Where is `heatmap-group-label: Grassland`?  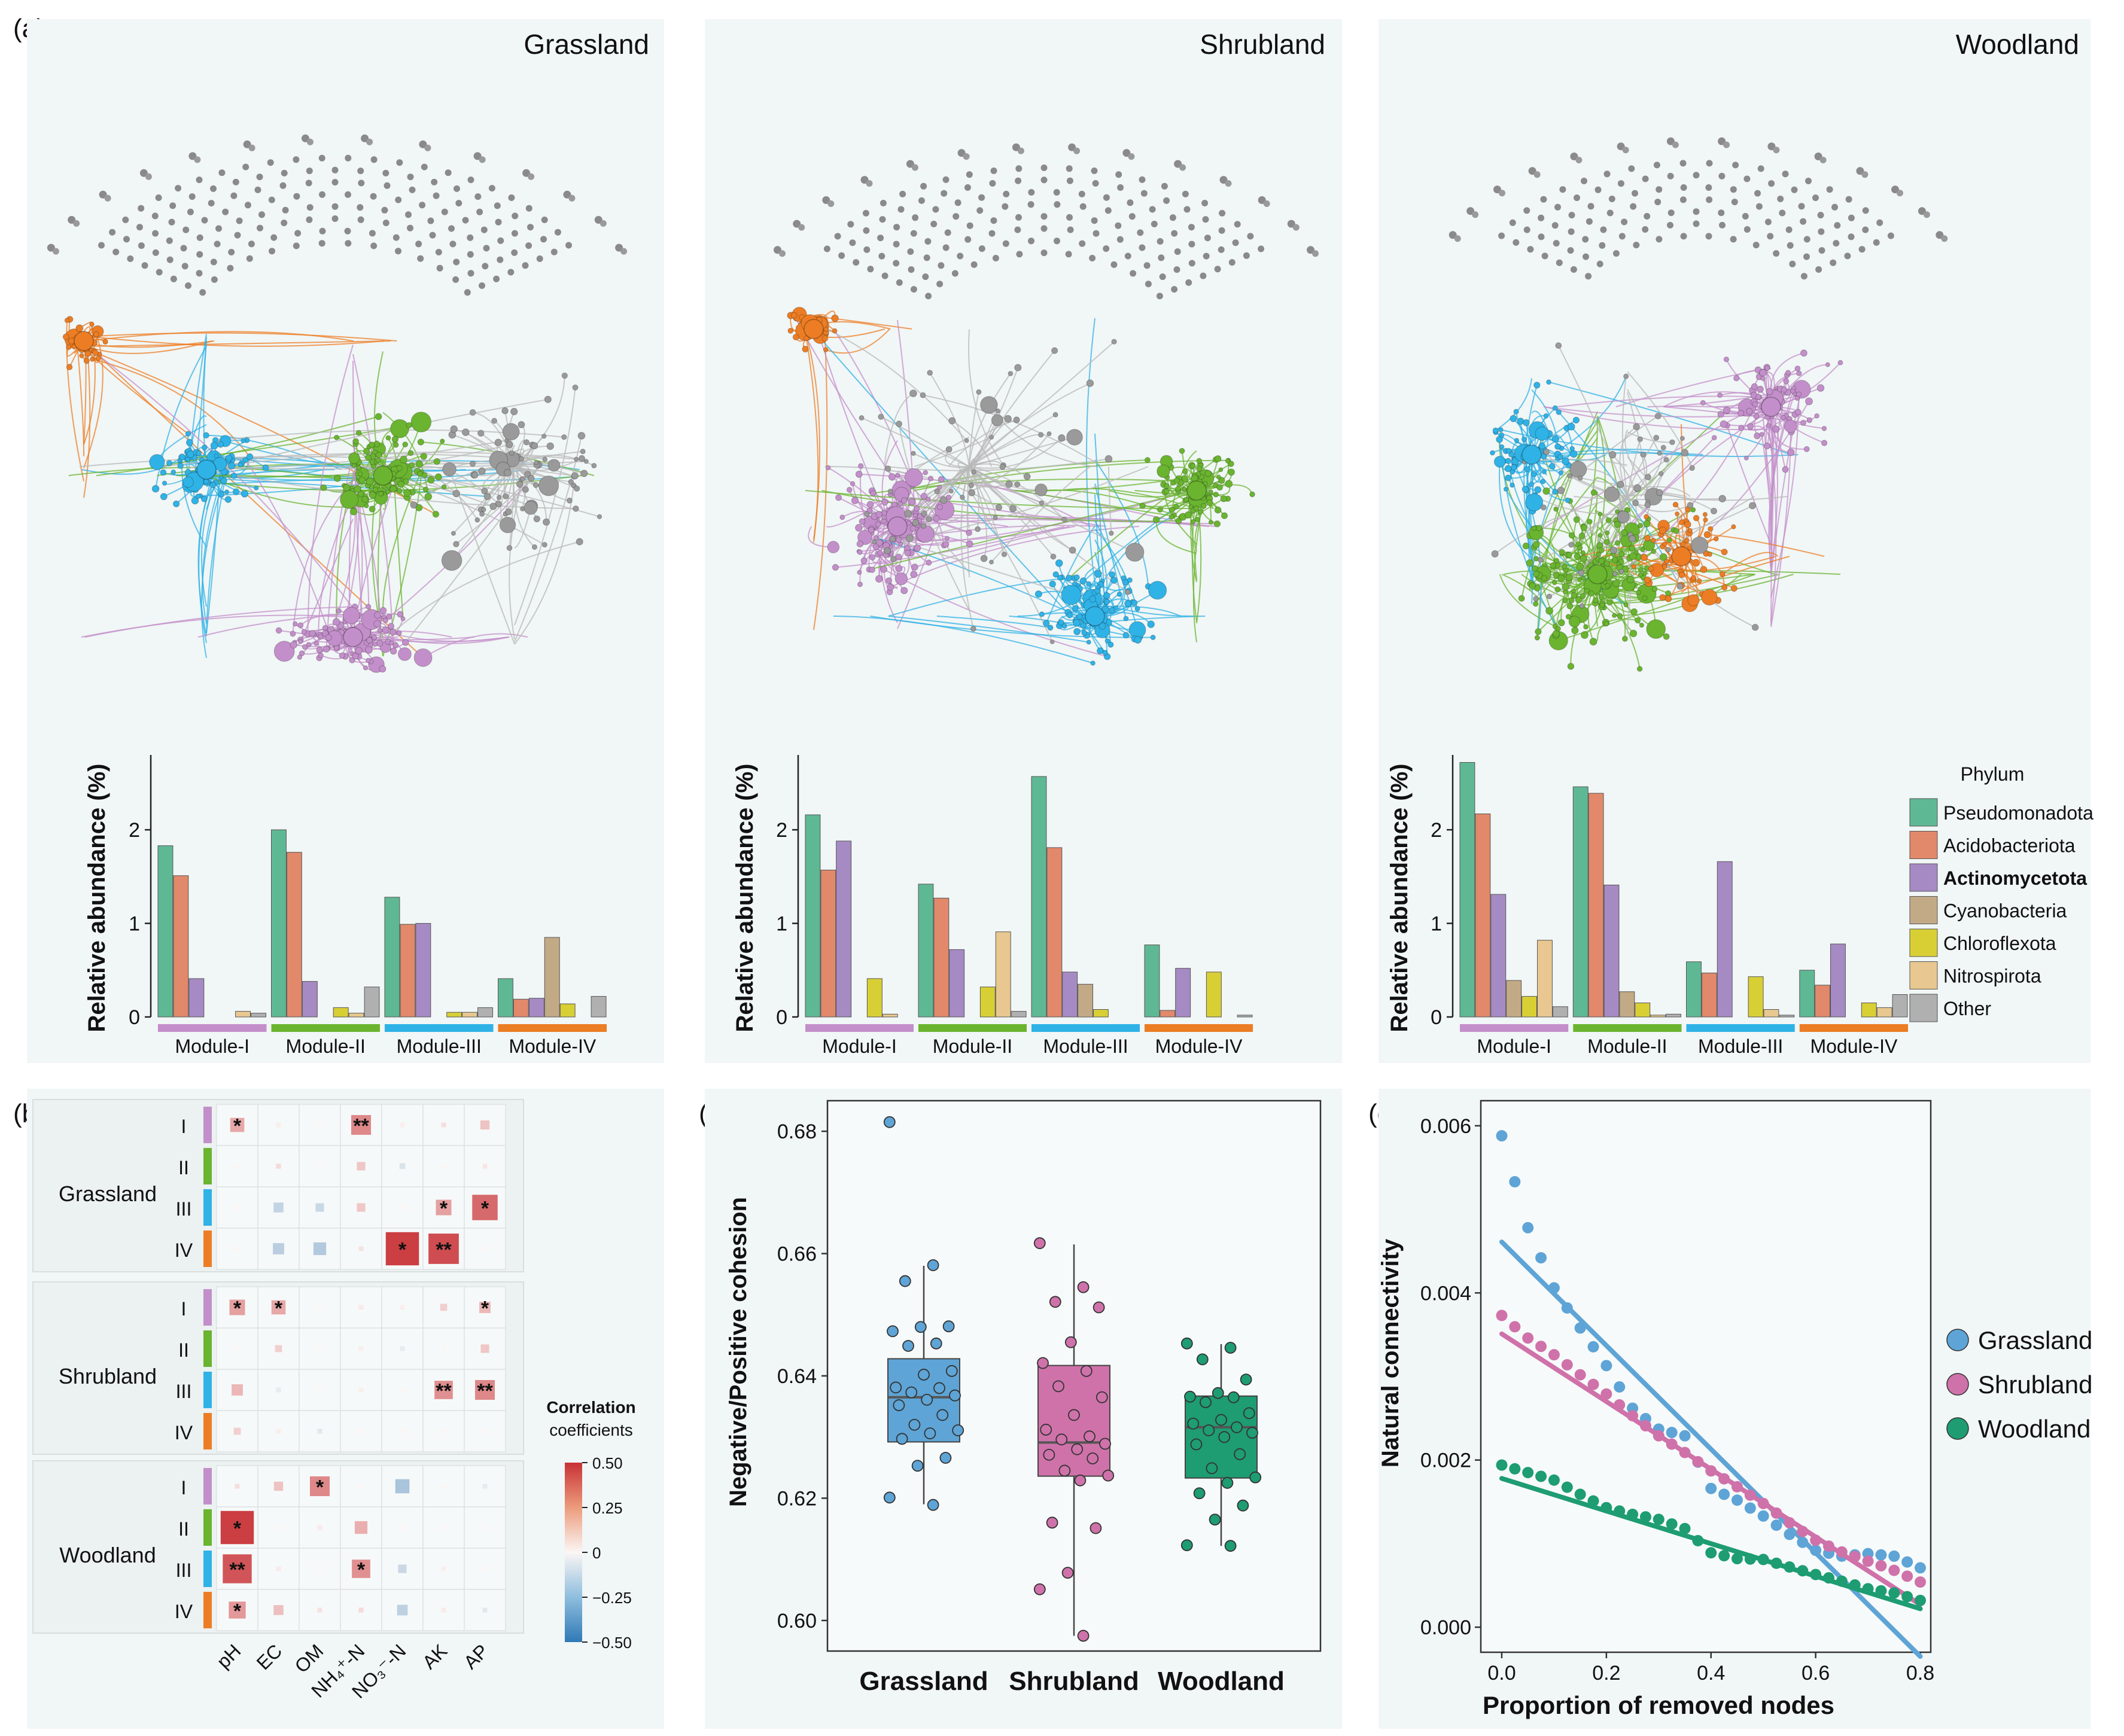
heatmap-group-label: Grassland is located at coordinates (108, 1193).